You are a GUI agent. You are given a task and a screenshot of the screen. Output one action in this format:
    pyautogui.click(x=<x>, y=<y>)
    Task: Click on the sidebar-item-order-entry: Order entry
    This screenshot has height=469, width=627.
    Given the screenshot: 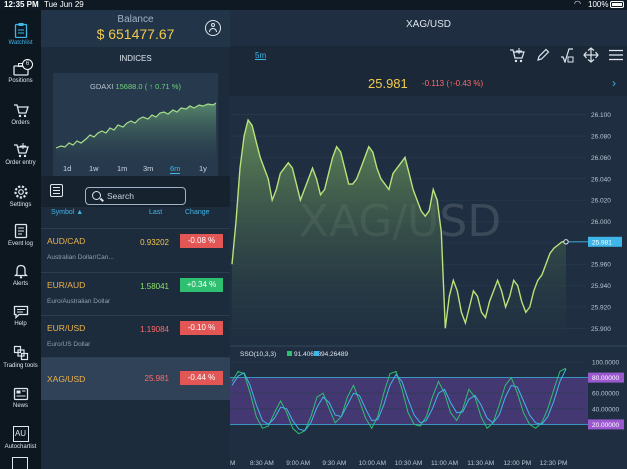 What is the action you would take?
    pyautogui.click(x=20, y=154)
    